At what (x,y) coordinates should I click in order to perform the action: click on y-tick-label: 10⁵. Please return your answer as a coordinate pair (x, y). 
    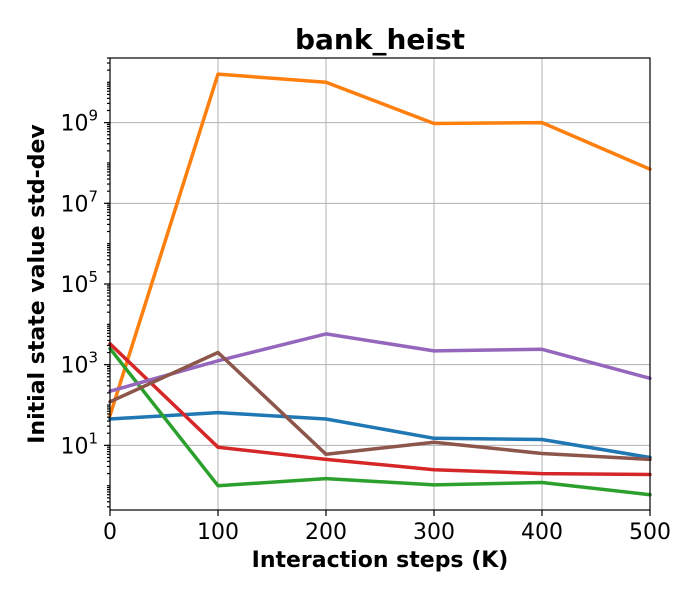
    Looking at the image, I should click on (79, 283).